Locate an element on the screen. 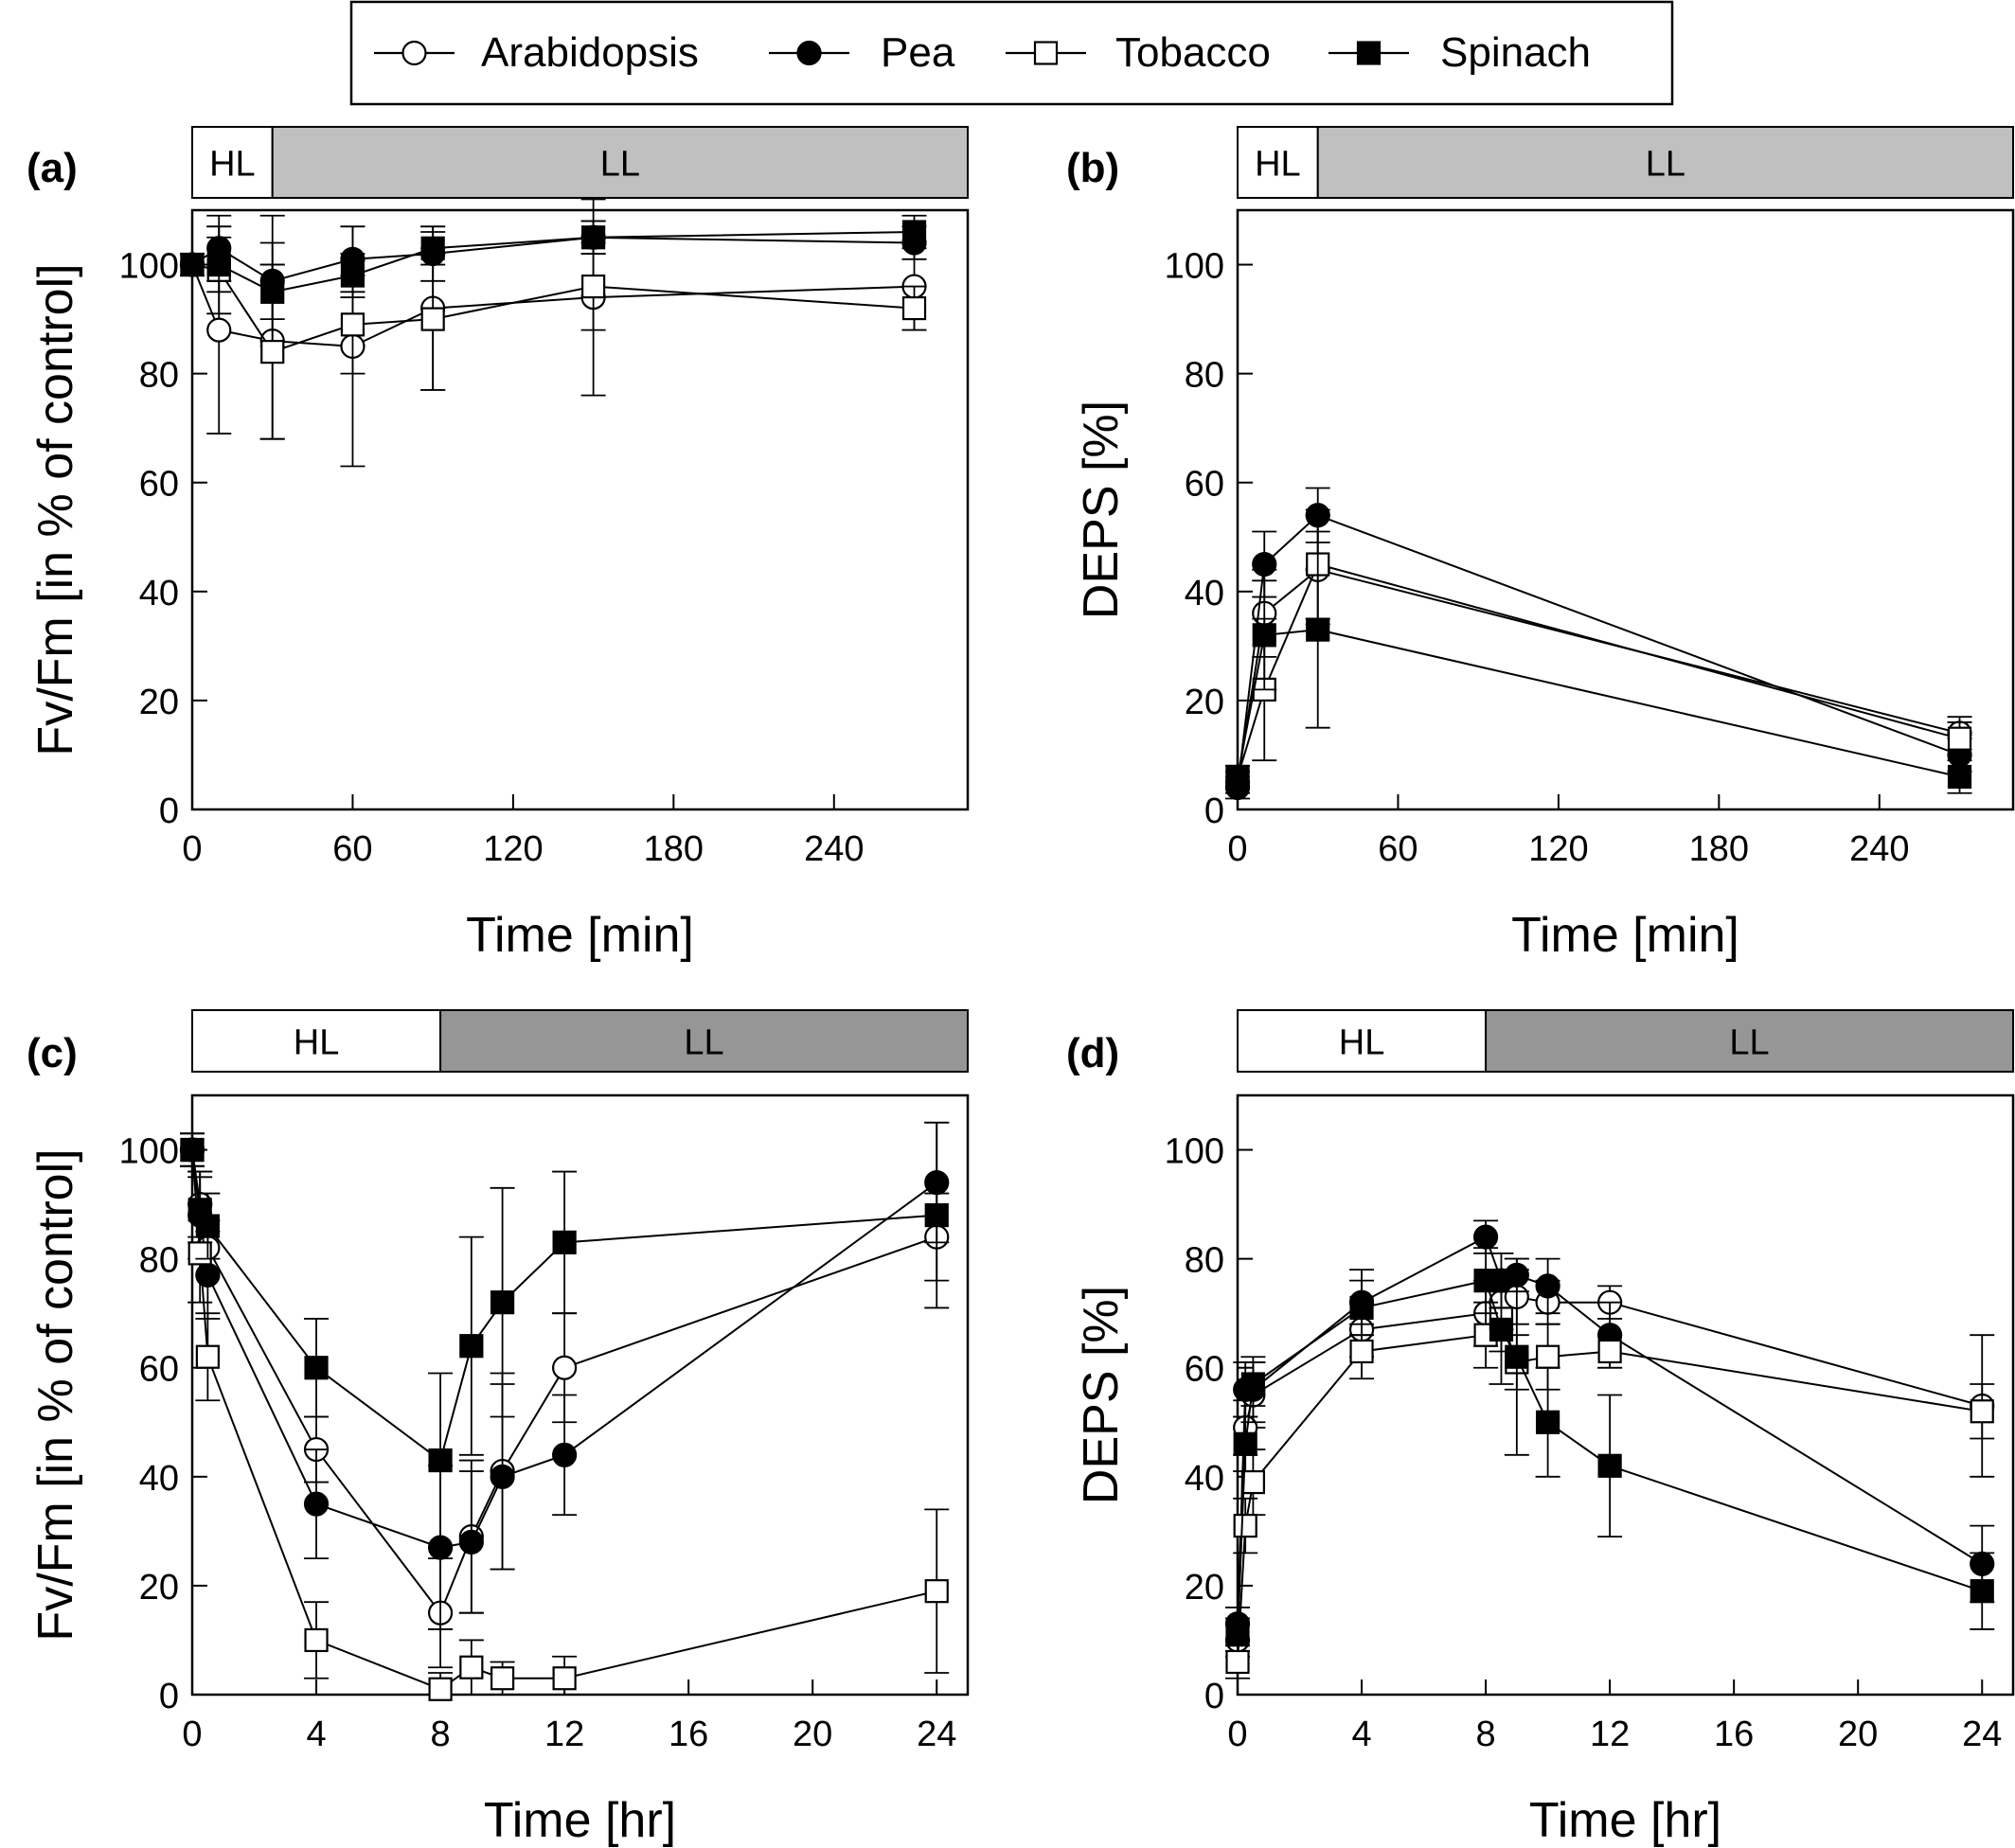  legend-label-tobacco: Tobacco is located at coordinates (1193, 52).